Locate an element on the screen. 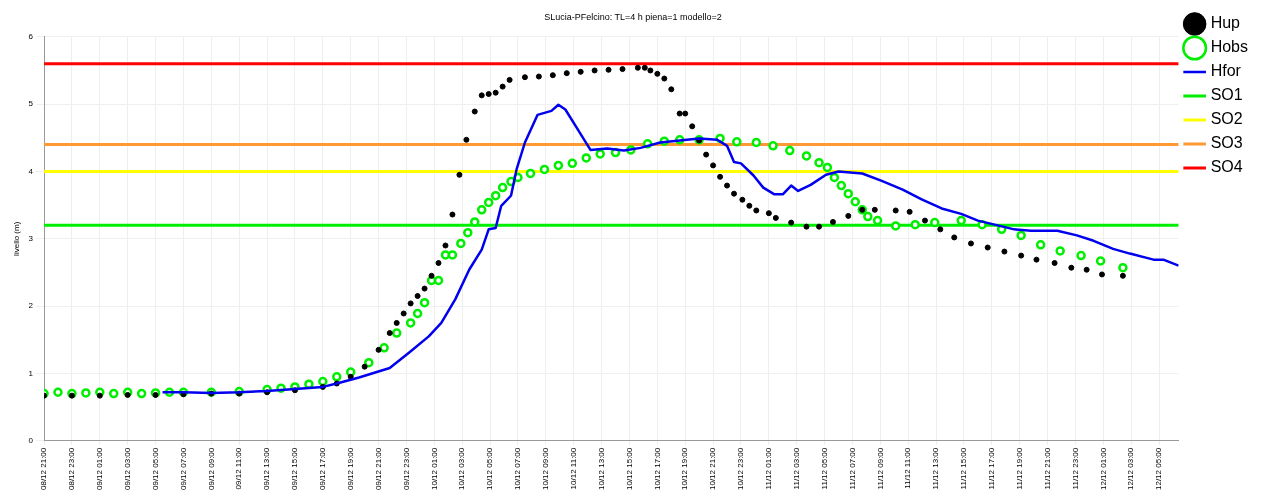 This screenshot has width=1270, height=501. y-tick-label: 3 is located at coordinates (31, 238).